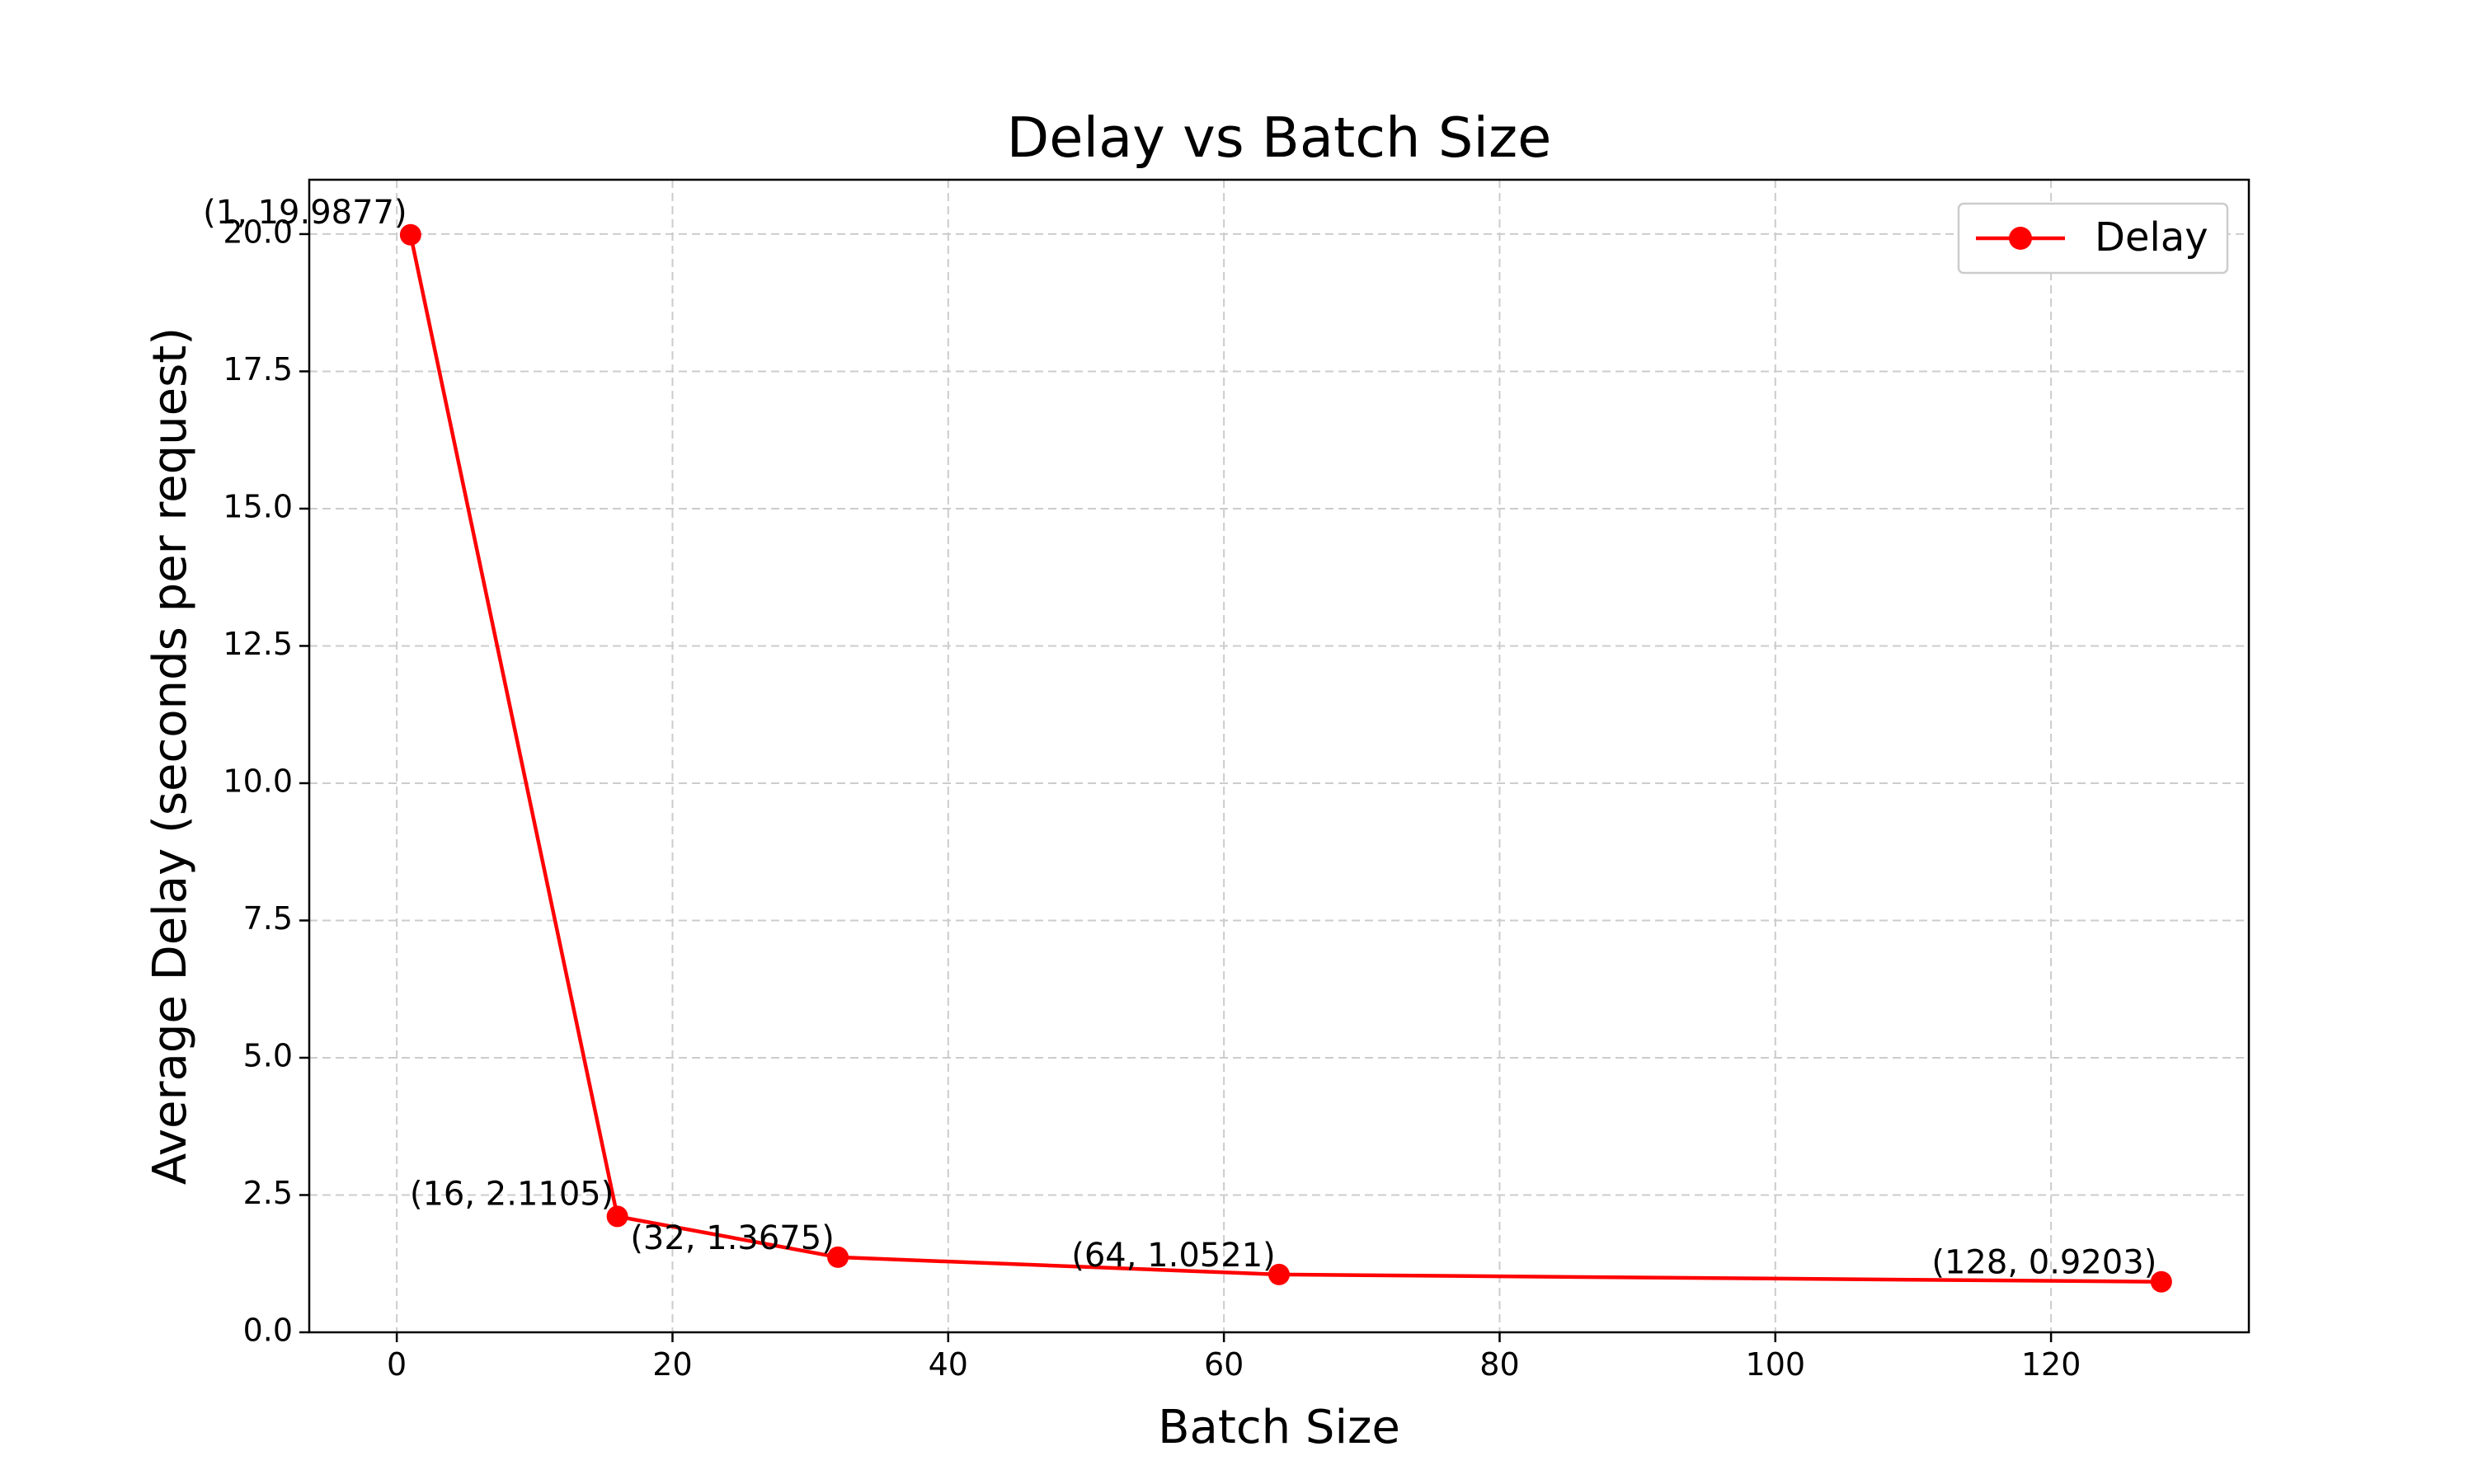 Image resolution: width=2474 pixels, height=1484 pixels. I want to click on legend: Delay, so click(2093, 238).